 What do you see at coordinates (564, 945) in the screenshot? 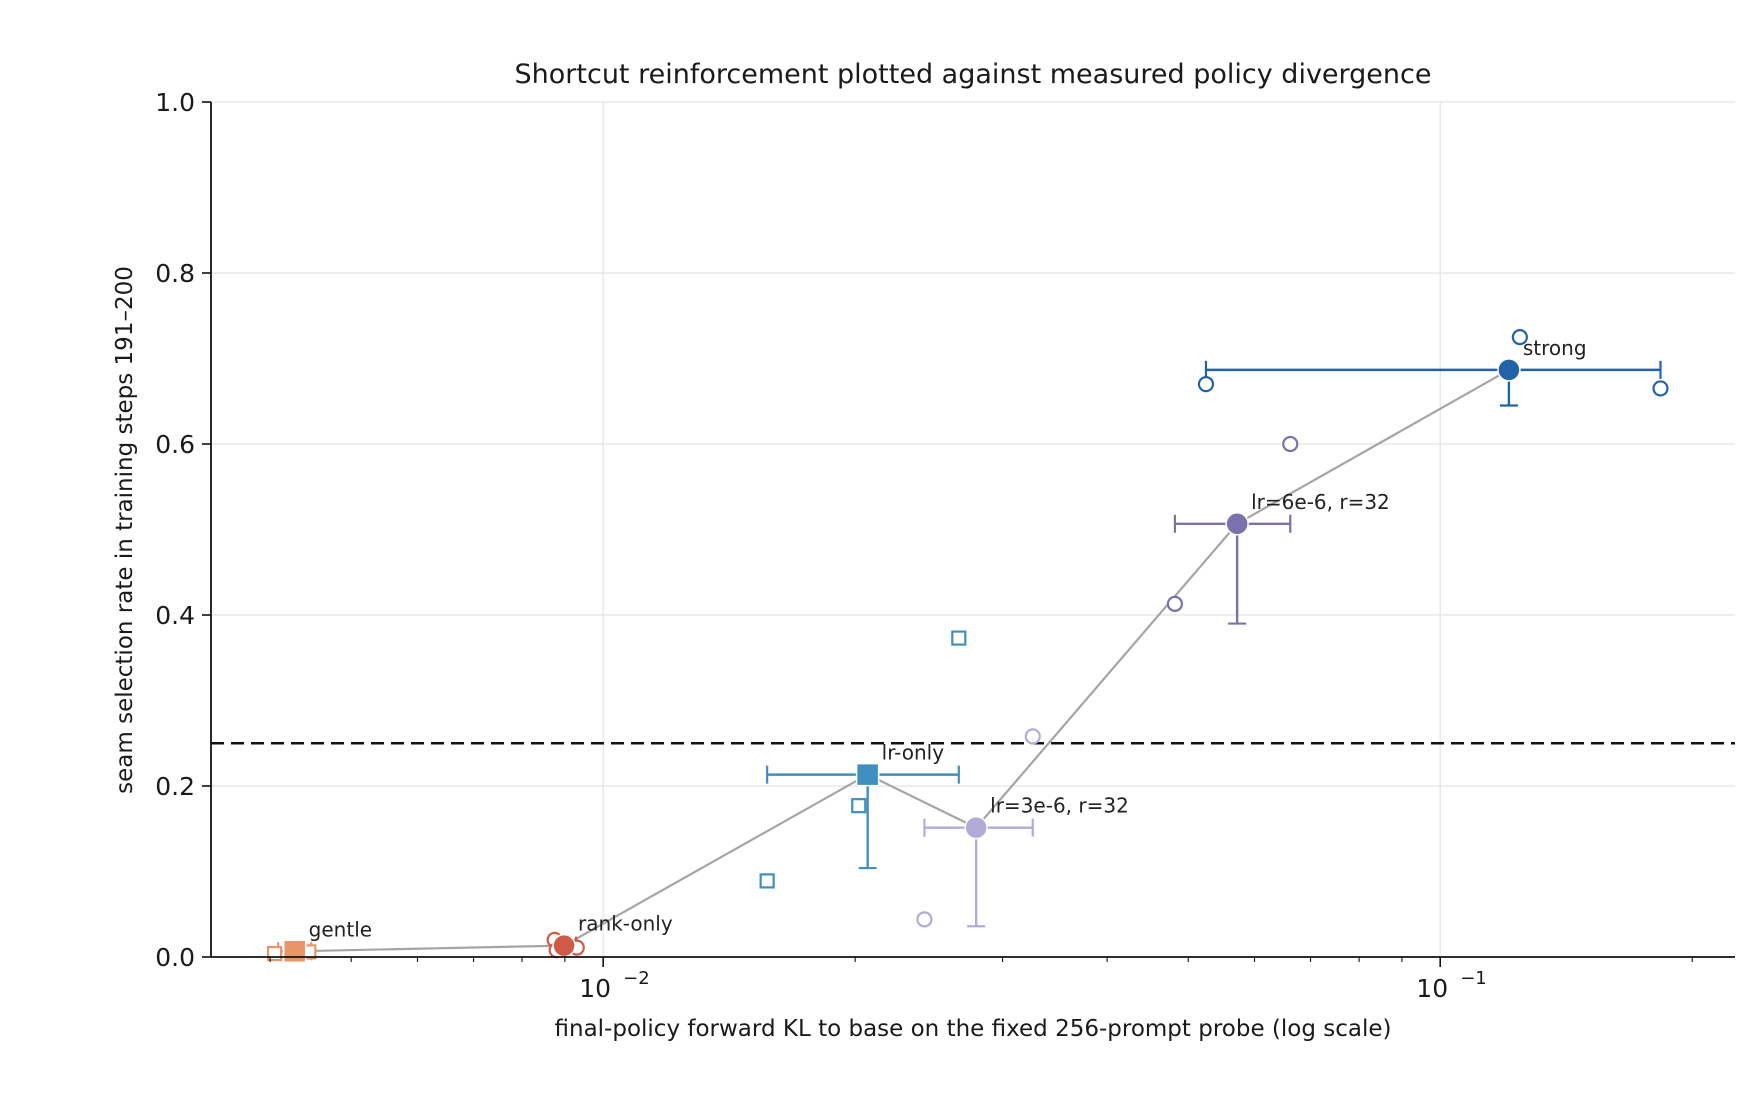
I see `mean-point-rank-only` at bounding box center [564, 945].